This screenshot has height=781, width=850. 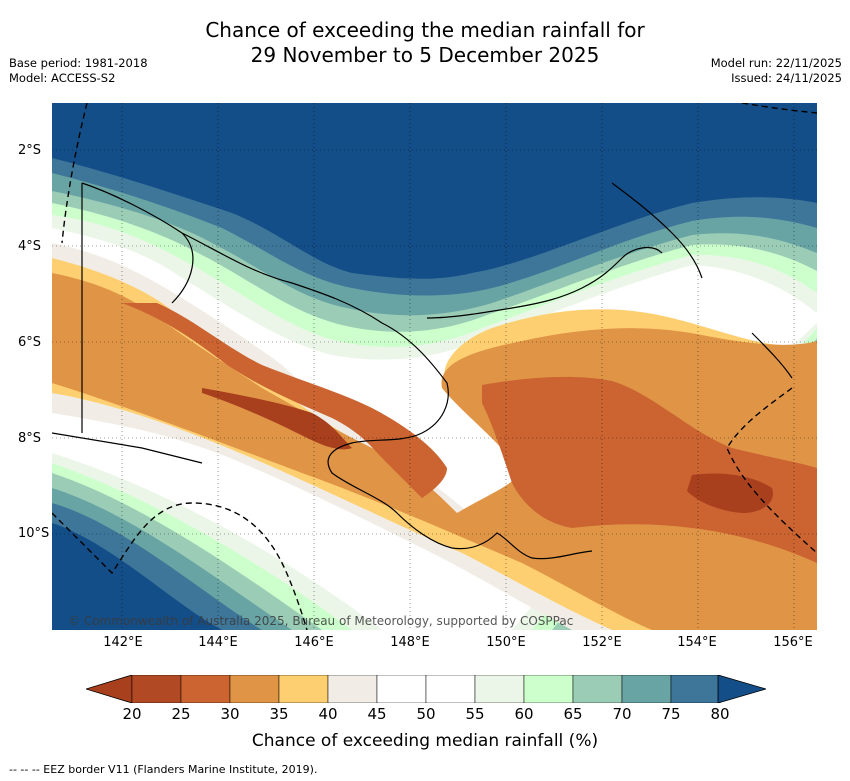 I want to click on title-line-2: 29 November to 5 December 2025, so click(x=425, y=55).